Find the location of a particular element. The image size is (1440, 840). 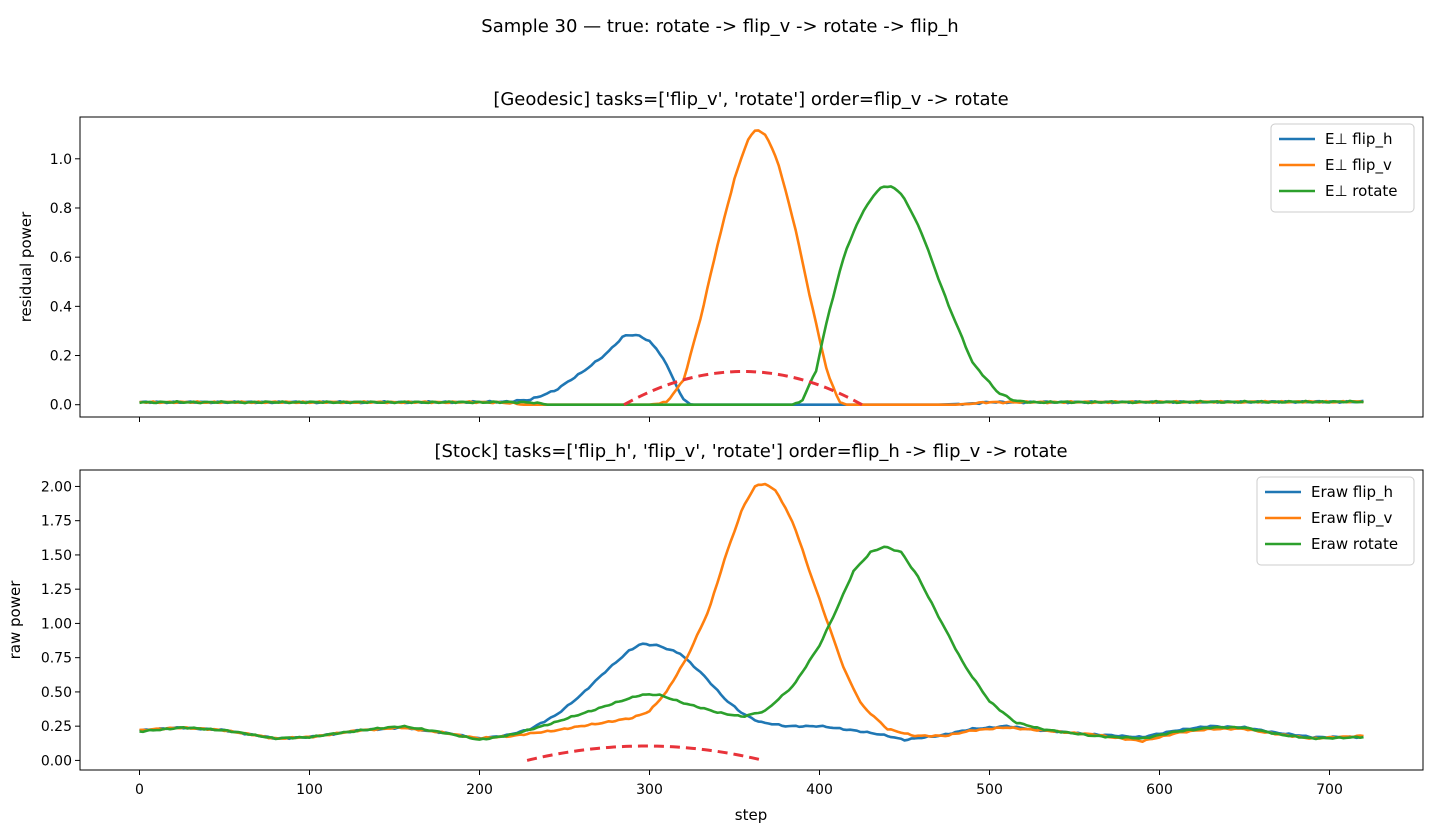

stock-y-tick-label: 1.25 is located at coordinates (56, 590).